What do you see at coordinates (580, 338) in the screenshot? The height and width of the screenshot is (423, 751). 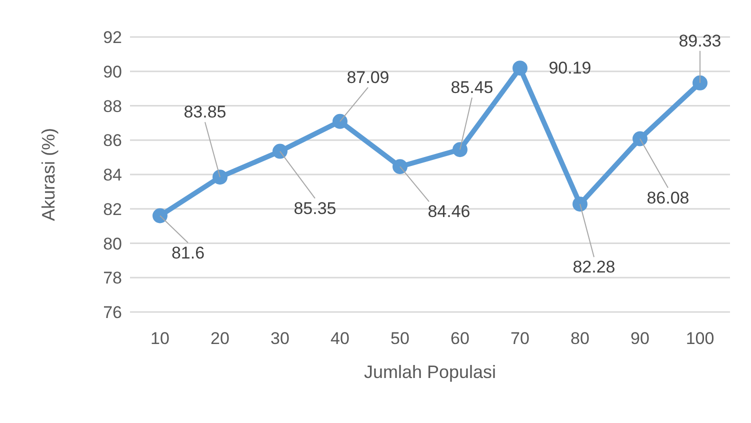 I see `x-tick-label: 80` at bounding box center [580, 338].